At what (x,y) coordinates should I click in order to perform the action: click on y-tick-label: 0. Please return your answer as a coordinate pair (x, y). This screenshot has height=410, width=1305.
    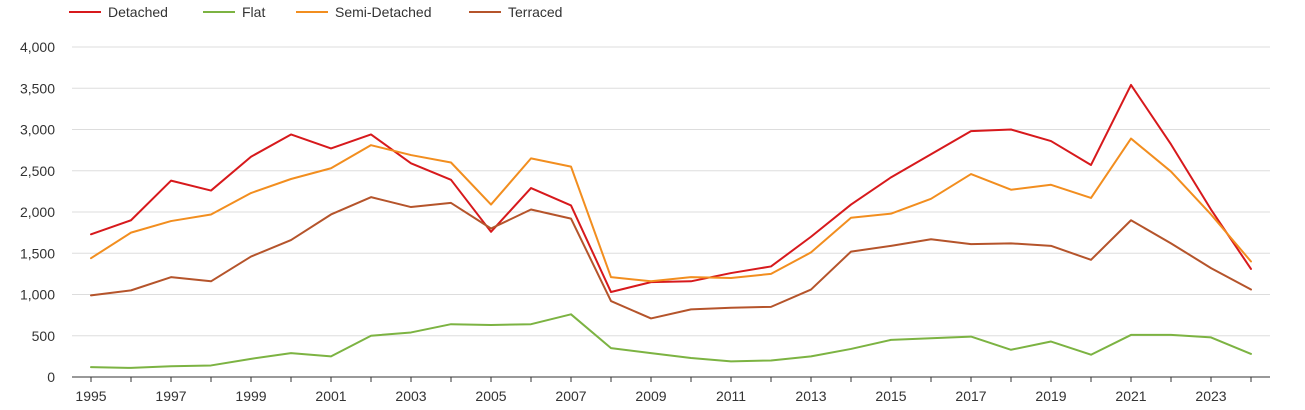
    Looking at the image, I should click on (51, 377).